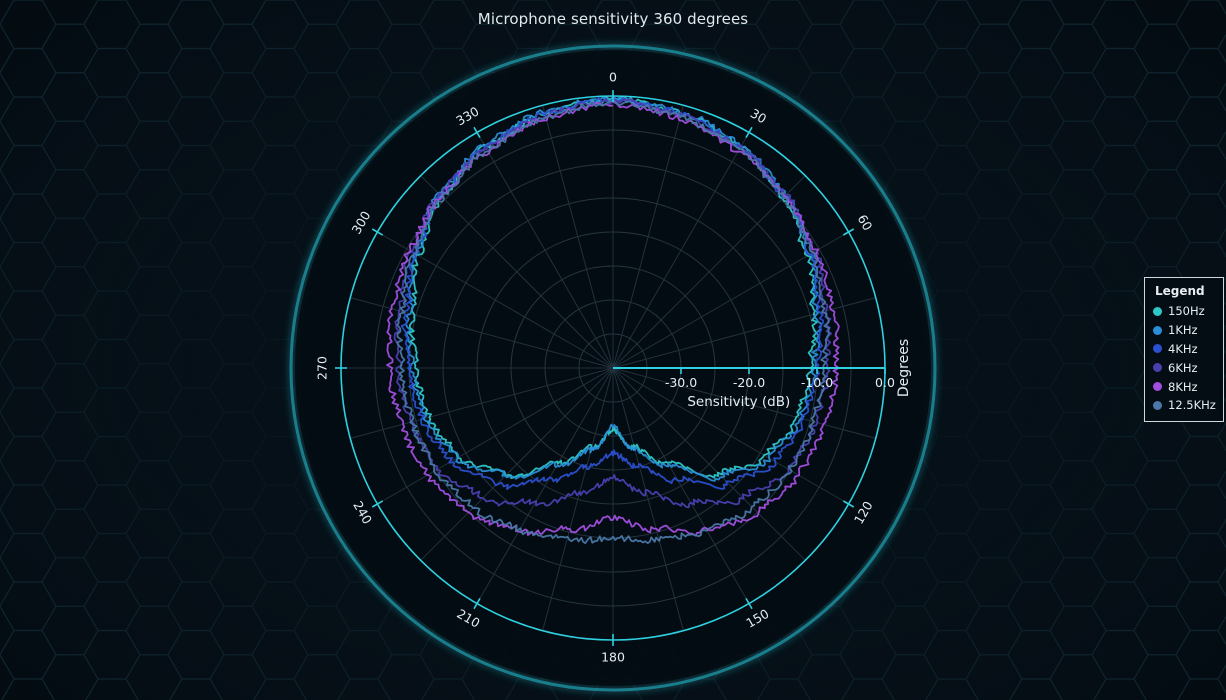 This screenshot has height=700, width=1226. I want to click on legend-item: 6KHz, so click(1188, 367).